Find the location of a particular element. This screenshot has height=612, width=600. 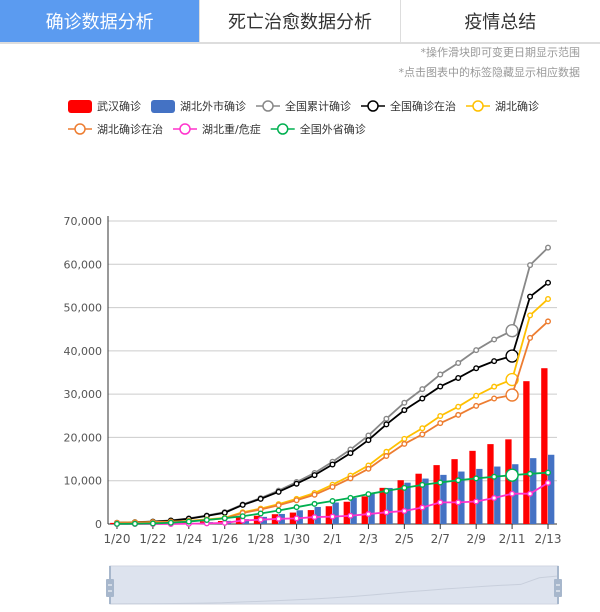

bar-1-1/30 is located at coordinates (299, 517).